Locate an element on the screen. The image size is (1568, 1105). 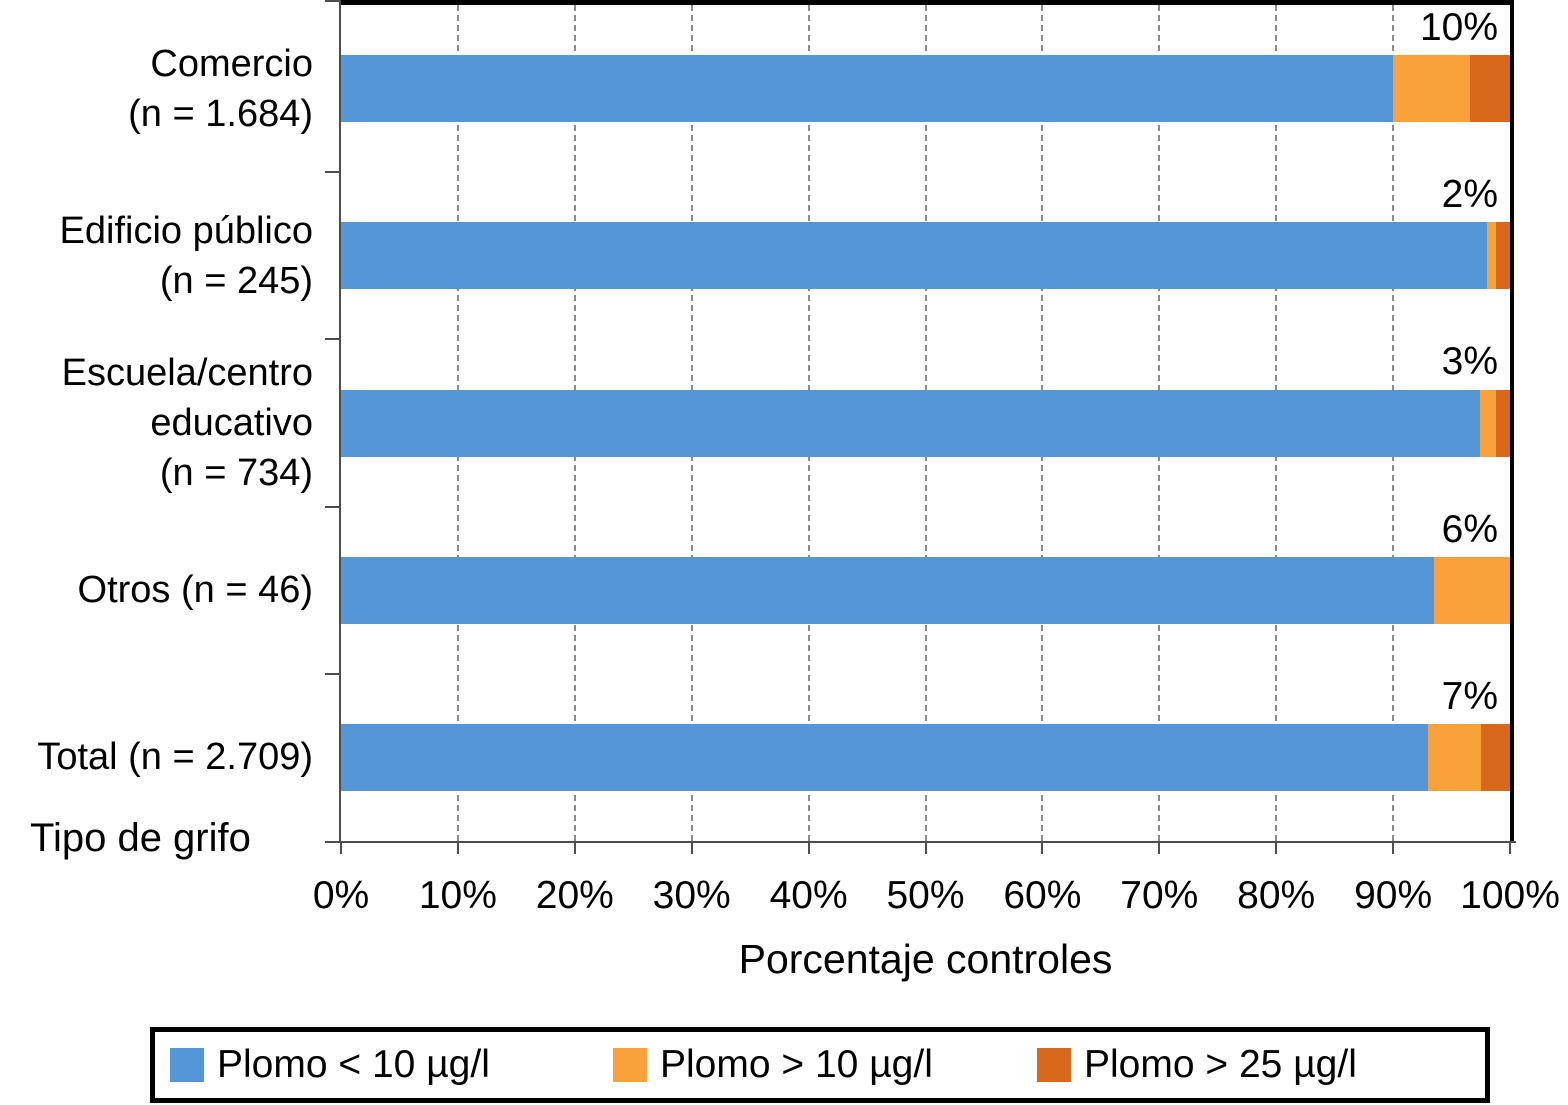
category-label: Edificio público (n = 245) is located at coordinates (156, 256).